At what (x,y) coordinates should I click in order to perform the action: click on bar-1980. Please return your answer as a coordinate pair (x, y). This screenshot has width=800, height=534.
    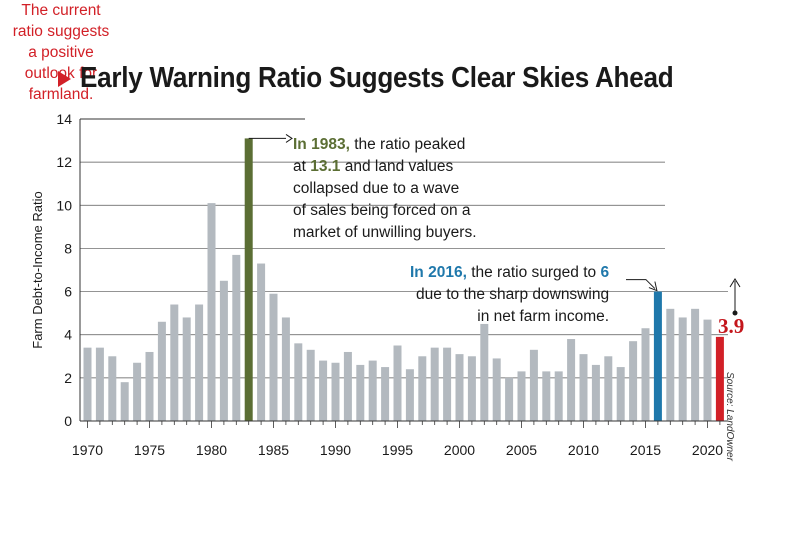
    Looking at the image, I should click on (211, 312).